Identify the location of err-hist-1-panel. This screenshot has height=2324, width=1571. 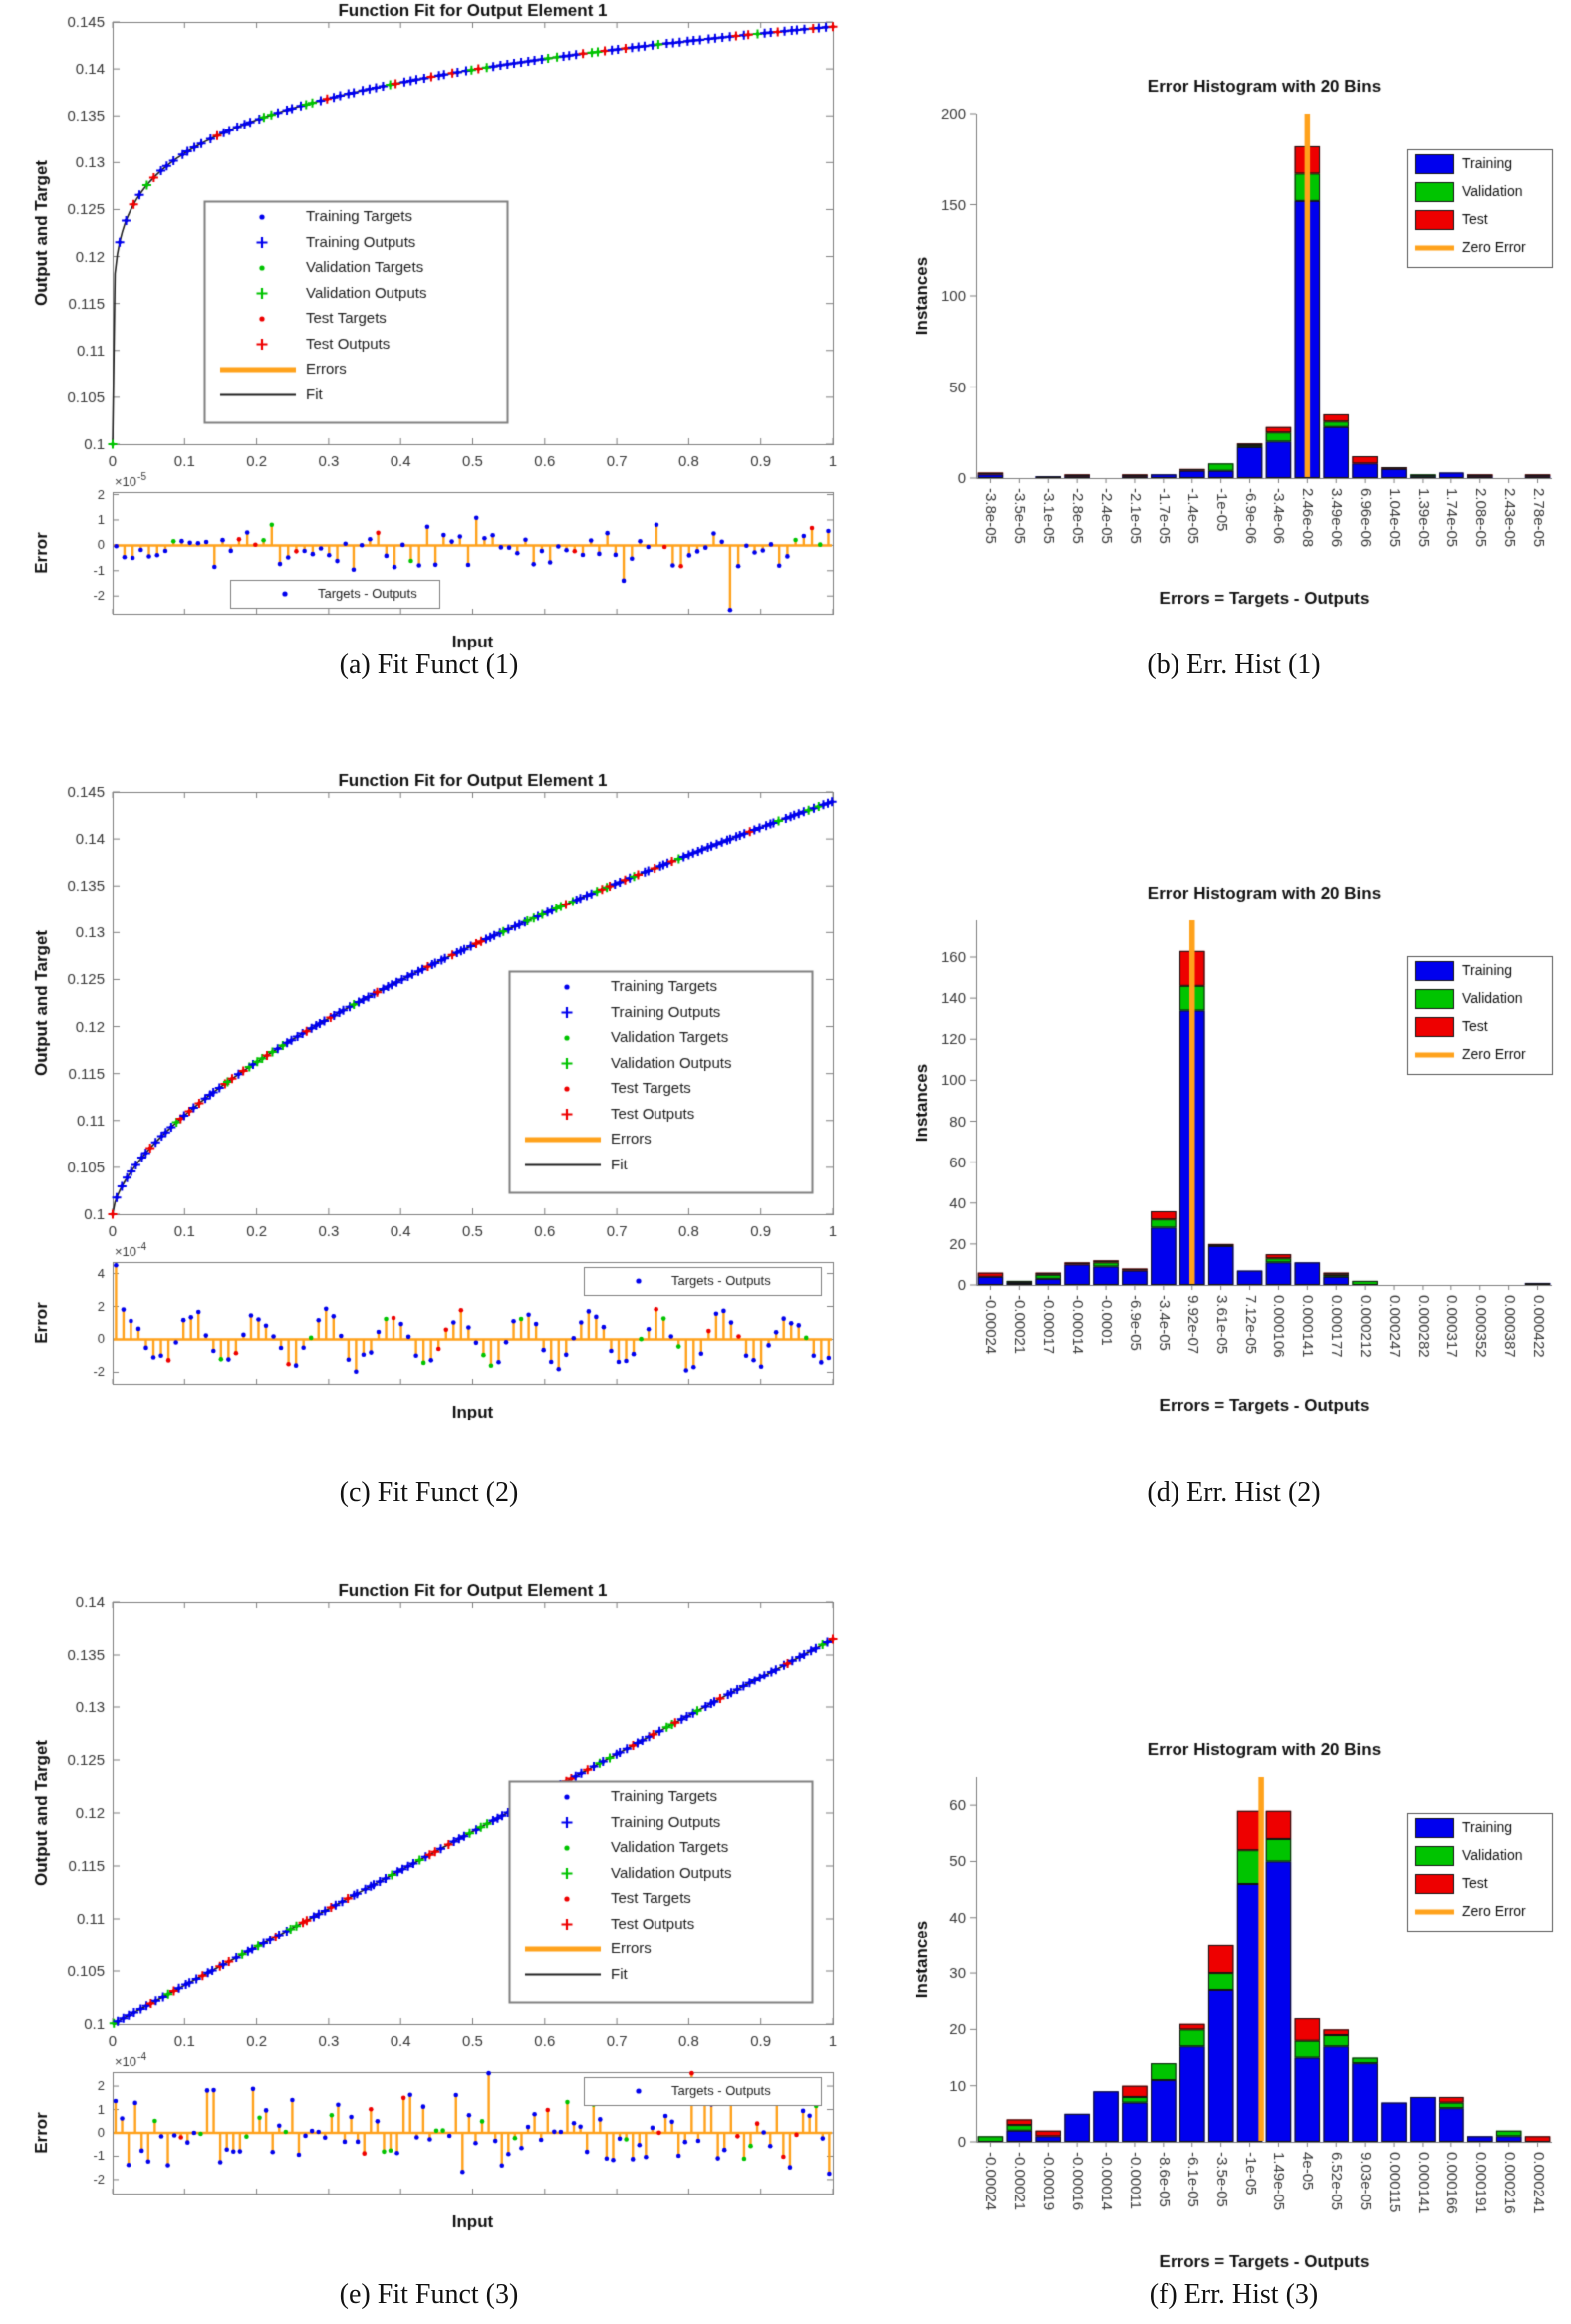
(1234, 341).